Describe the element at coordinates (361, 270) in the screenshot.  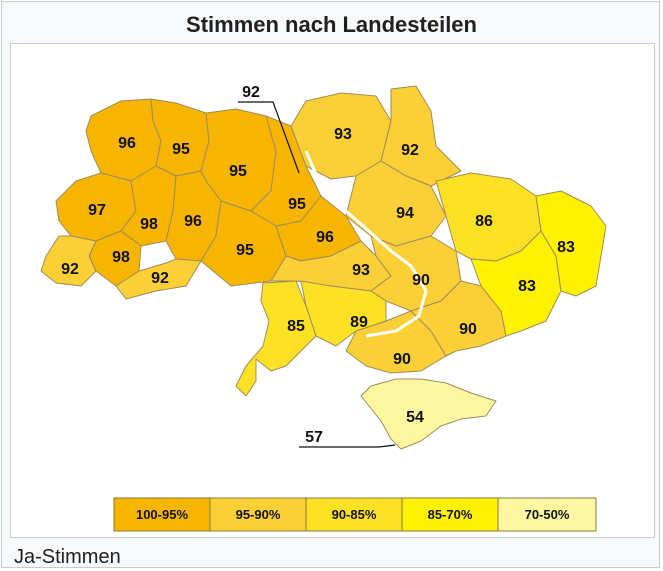
I see `label-kirovohrad: 93` at that location.